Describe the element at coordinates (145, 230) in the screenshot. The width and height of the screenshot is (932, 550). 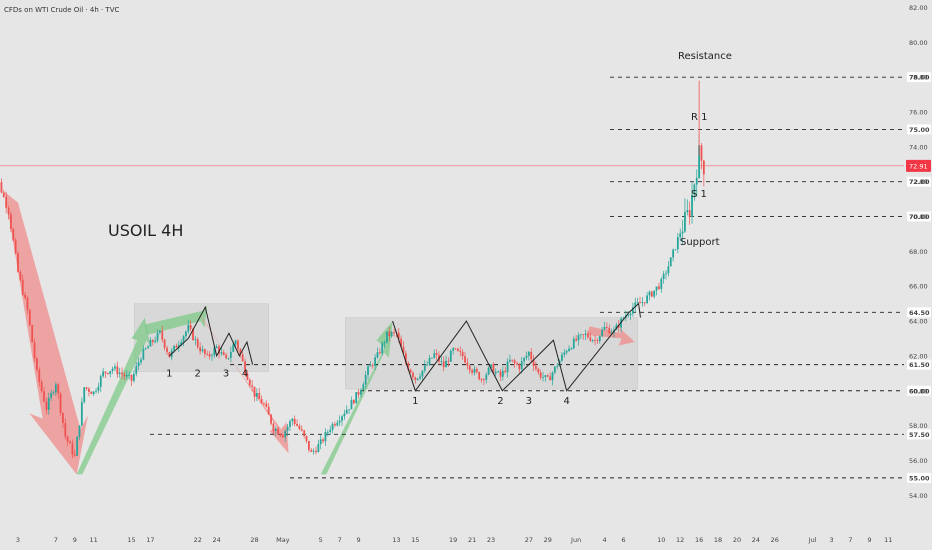
I see `symbol-label: USOIL 4H` at that location.